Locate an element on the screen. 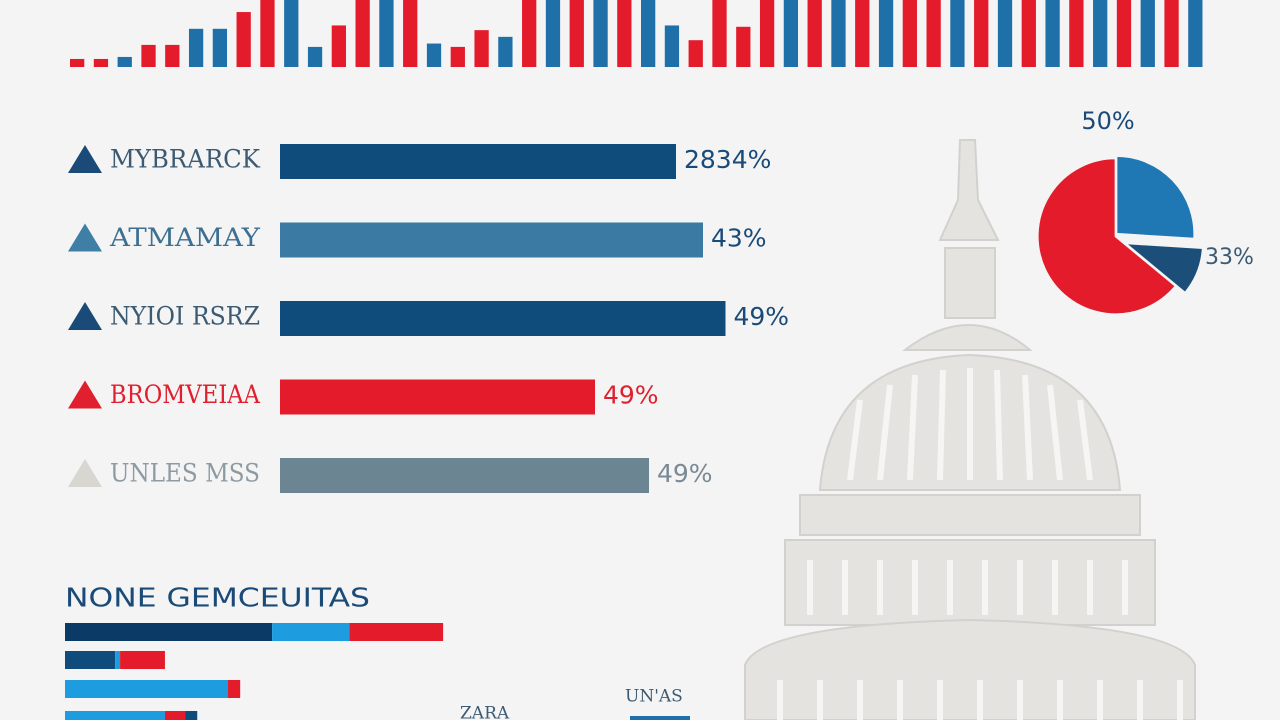 This screenshot has height=720, width=1280. small-label: UN'AS is located at coordinates (654, 697).